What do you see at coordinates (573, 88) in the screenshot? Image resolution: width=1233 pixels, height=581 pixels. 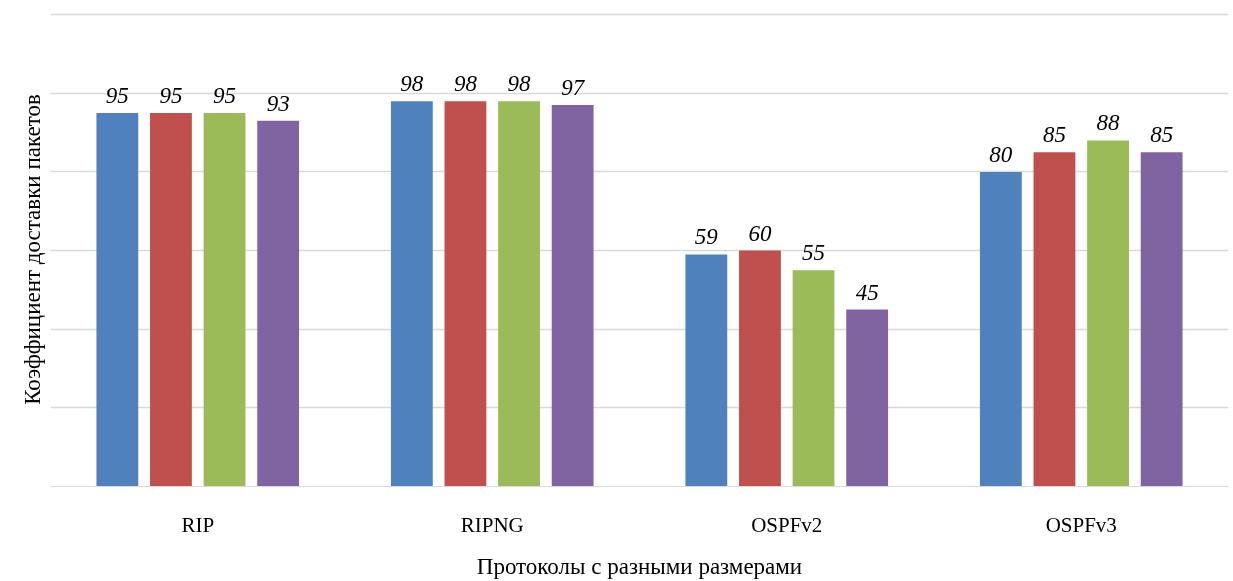 I see `data-label: 97` at bounding box center [573, 88].